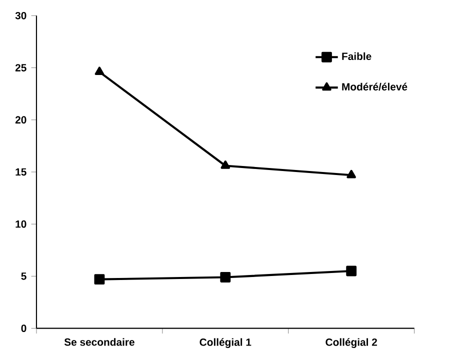 The image size is (456, 357). What do you see at coordinates (375, 86) in the screenshot?
I see `legend-label: Modéré/élevé` at bounding box center [375, 86].